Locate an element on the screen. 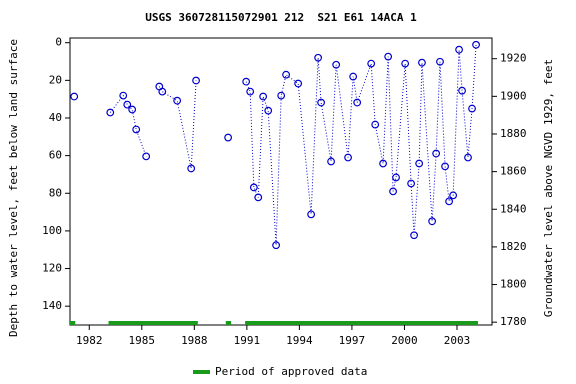 This screenshot has height=384, width=576. y2-tick-label: 1800 is located at coordinates (513, 284).